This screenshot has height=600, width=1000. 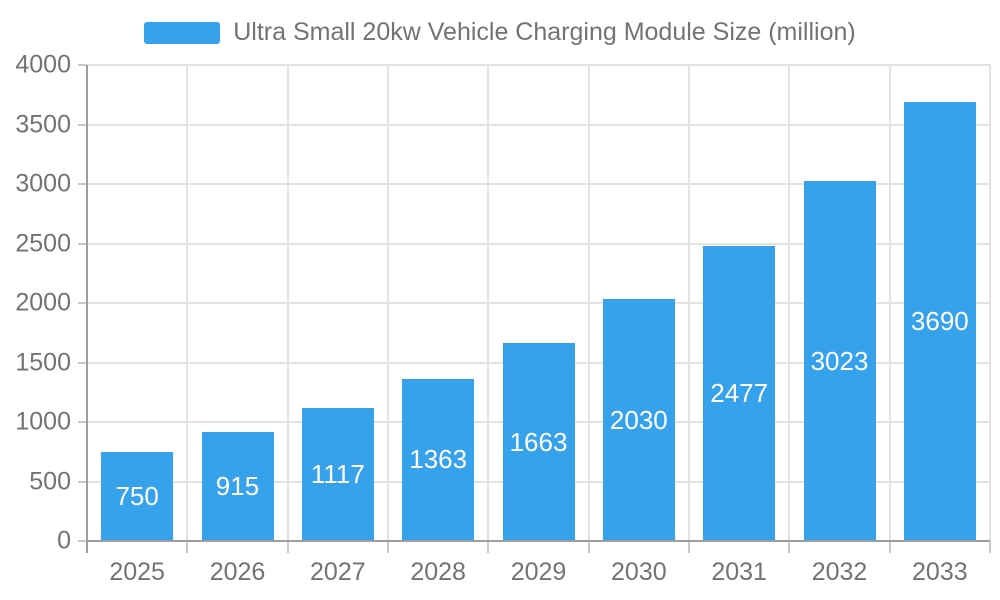 I want to click on bar-value-label: 915, so click(x=237, y=486).